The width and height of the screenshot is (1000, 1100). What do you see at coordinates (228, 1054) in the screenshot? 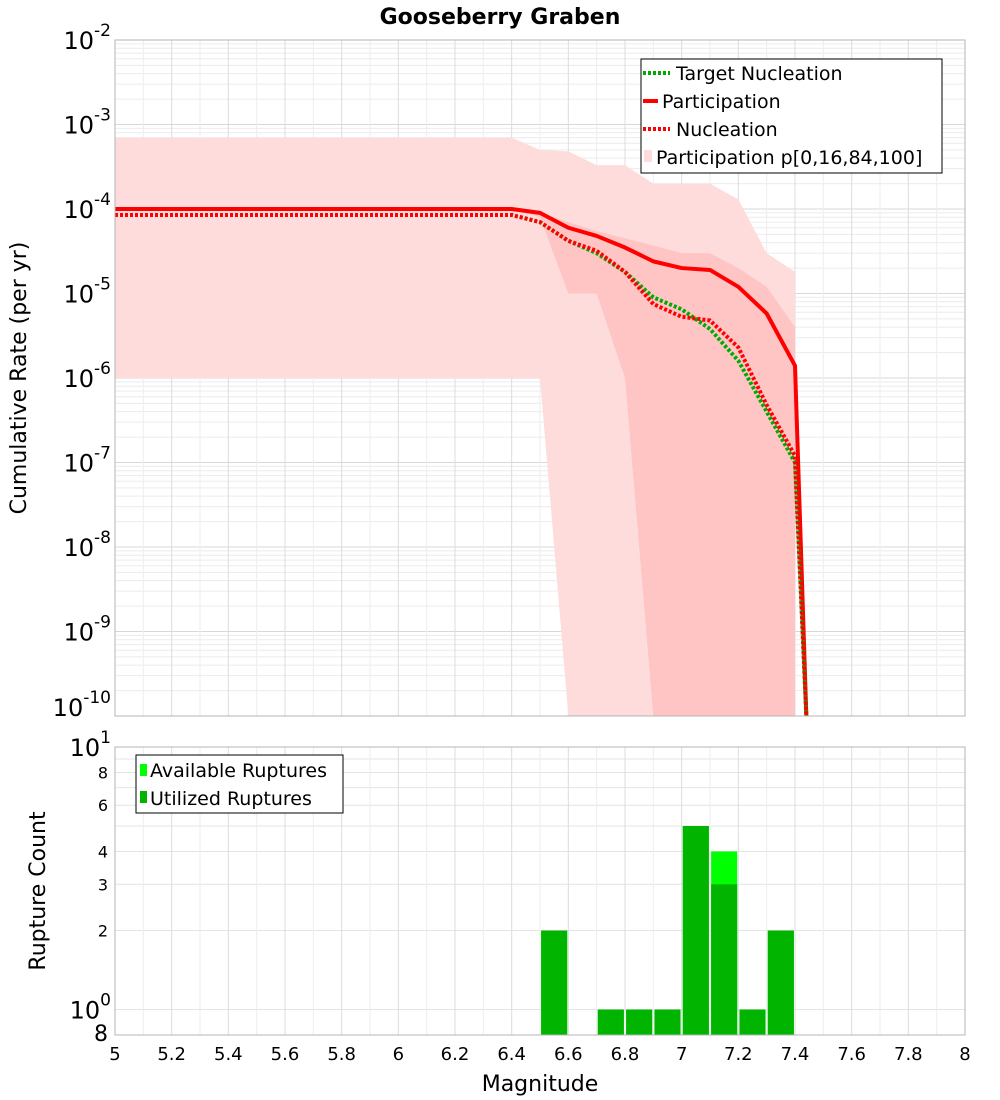
I see `x-tick-label: 5.4` at bounding box center [228, 1054].